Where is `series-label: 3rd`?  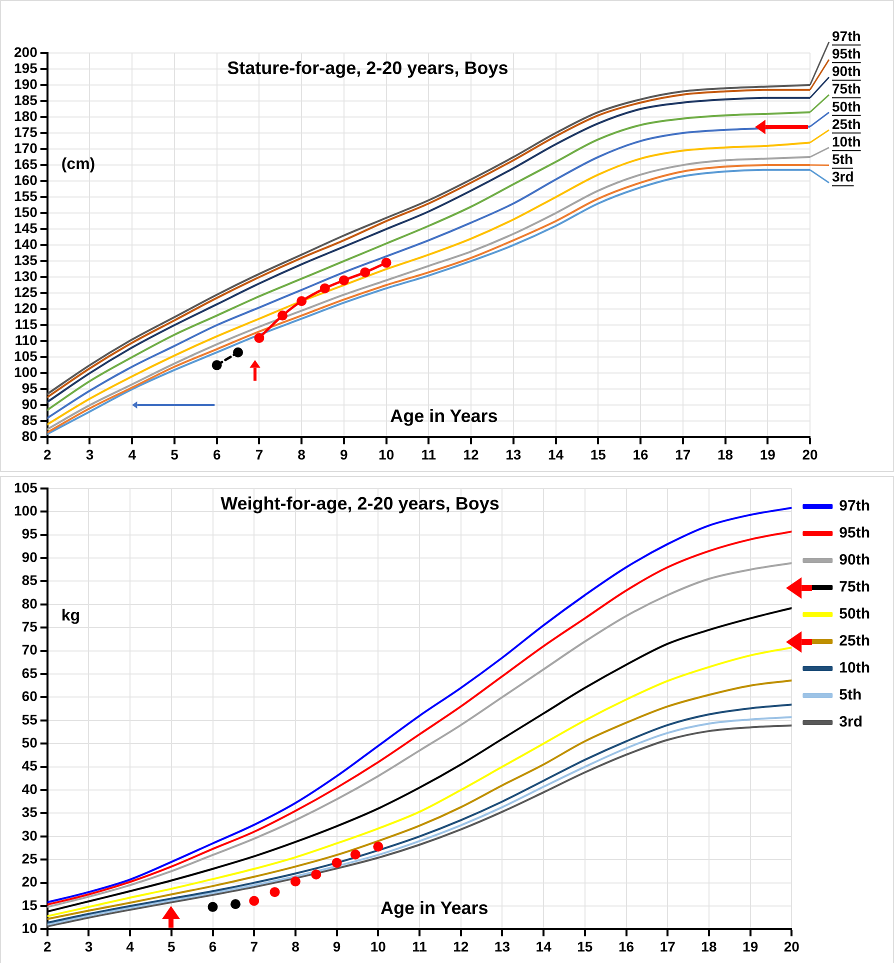
series-label: 3rd is located at coordinates (843, 176).